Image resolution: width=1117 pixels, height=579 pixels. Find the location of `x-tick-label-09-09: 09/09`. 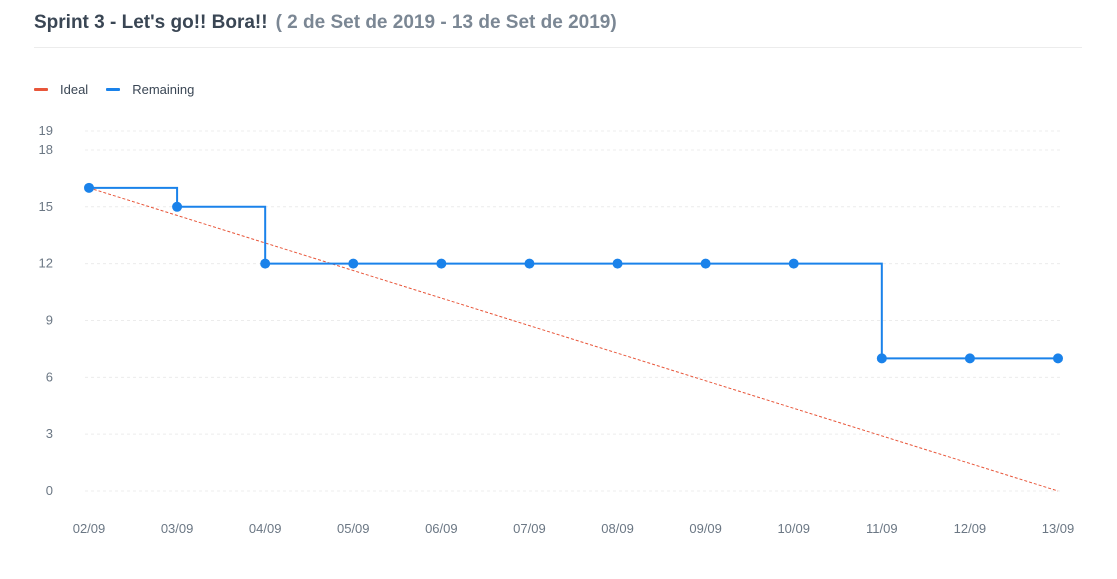

x-tick-label-09-09: 09/09 is located at coordinates (705, 528).